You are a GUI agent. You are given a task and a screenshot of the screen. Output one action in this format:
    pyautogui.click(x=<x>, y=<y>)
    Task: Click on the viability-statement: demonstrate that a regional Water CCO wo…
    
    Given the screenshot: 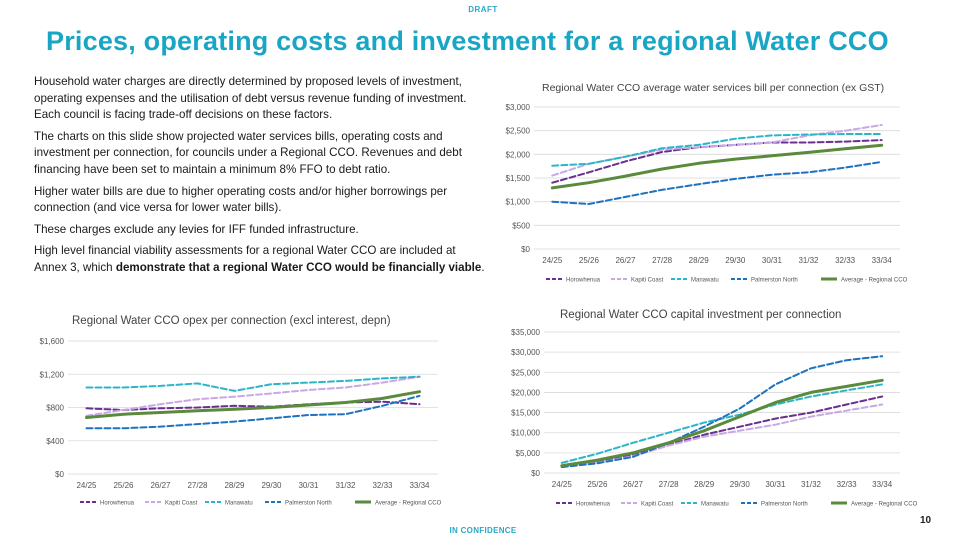 What is the action you would take?
    pyautogui.click(x=298, y=267)
    